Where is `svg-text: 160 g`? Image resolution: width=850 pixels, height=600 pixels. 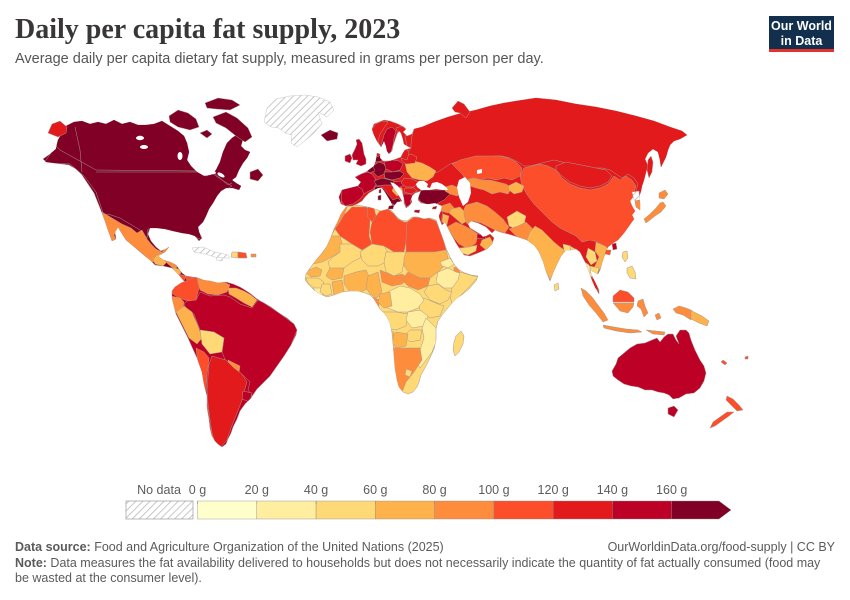 svg-text: 160 g is located at coordinates (671, 490).